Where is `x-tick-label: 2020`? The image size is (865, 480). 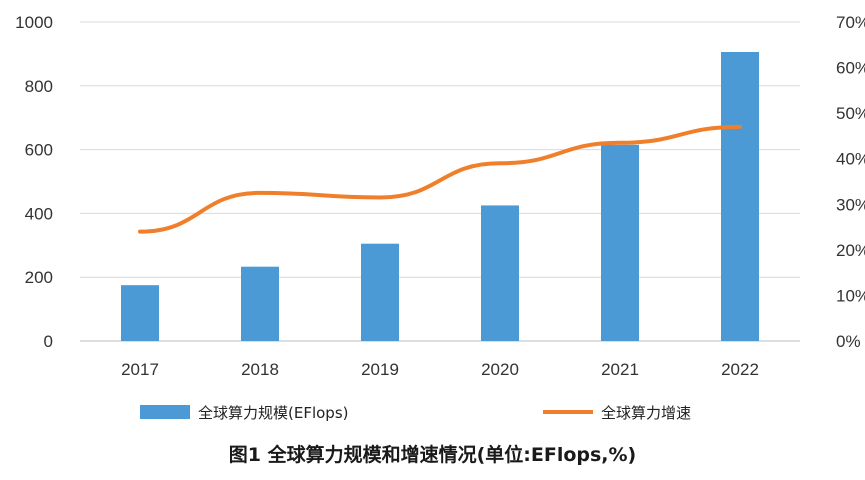 x-tick-label: 2020 is located at coordinates (500, 369).